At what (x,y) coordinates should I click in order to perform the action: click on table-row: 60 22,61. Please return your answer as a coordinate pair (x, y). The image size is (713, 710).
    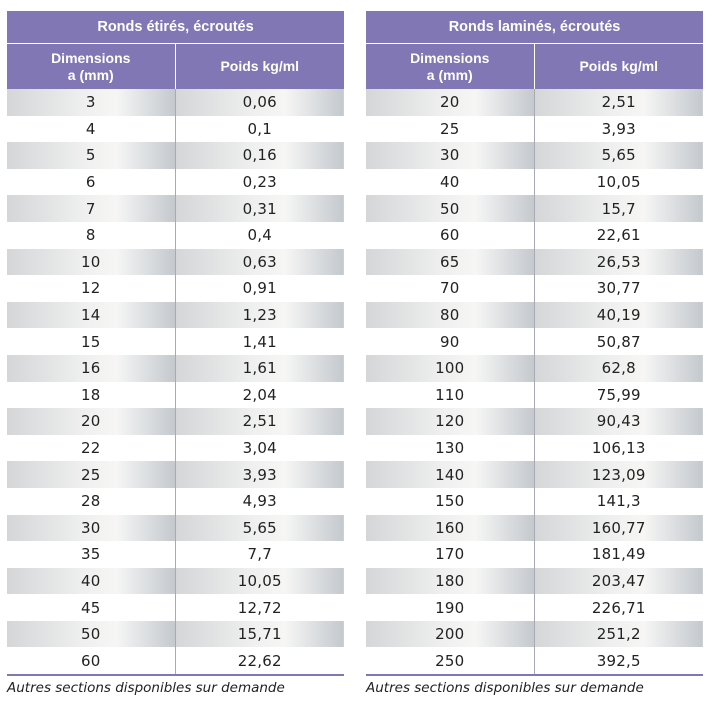
    Looking at the image, I should click on (535, 235).